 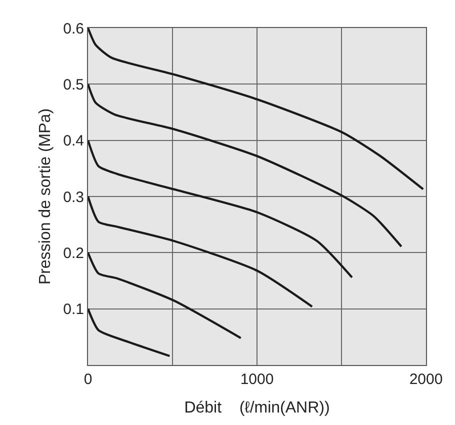 What do you see at coordinates (73, 141) in the screenshot?
I see `y-tick-label: 0.4` at bounding box center [73, 141].